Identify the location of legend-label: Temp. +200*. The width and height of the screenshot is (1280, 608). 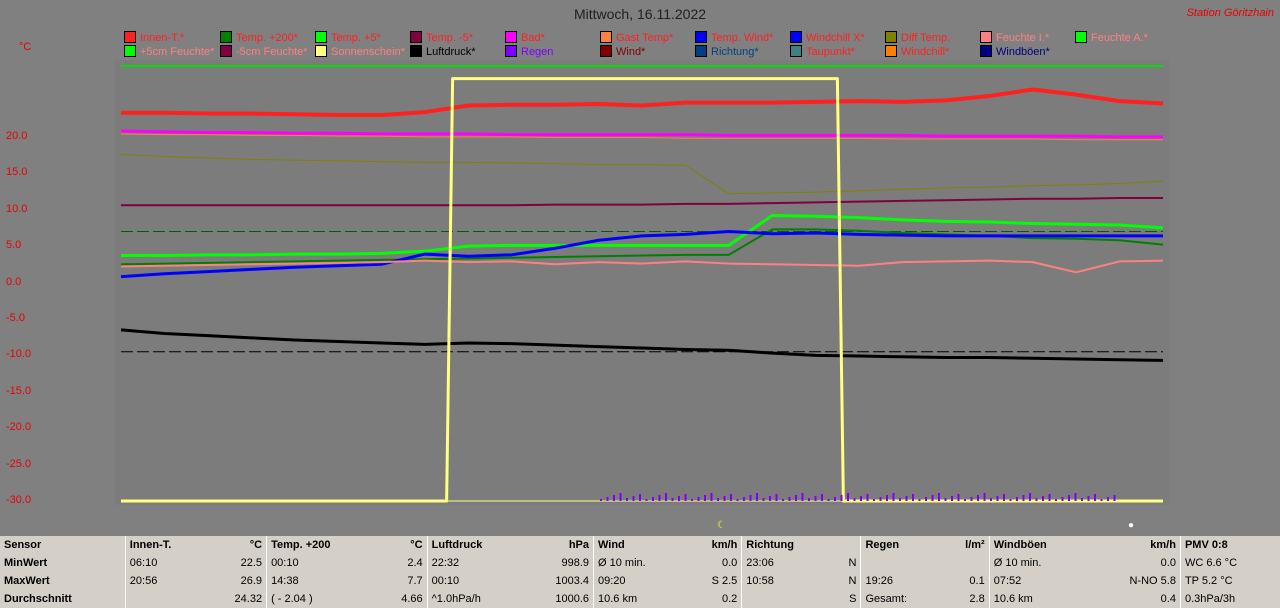
(267, 38).